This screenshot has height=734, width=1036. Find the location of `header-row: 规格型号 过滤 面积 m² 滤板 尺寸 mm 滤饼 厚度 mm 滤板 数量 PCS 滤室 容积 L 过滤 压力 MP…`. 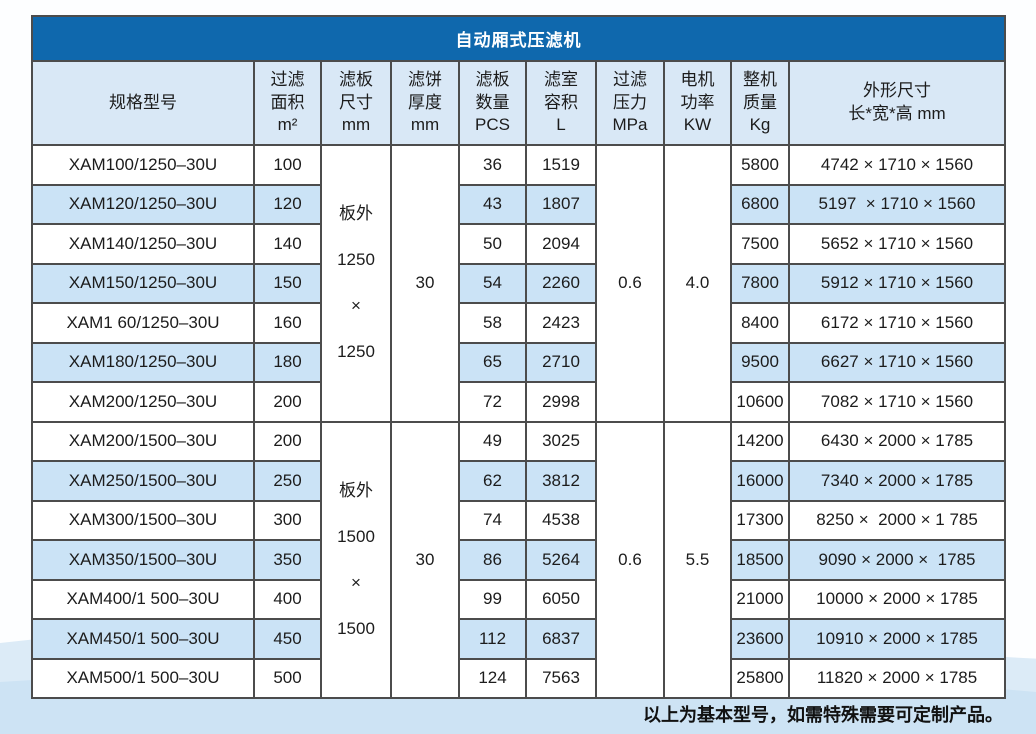

header-row: 规格型号 过滤 面积 m² 滤板 尺寸 mm 滤饼 厚度 mm 滤板 数量 PCS 滤室 容积 L 过滤 压力 MP… is located at coordinates (519, 103).